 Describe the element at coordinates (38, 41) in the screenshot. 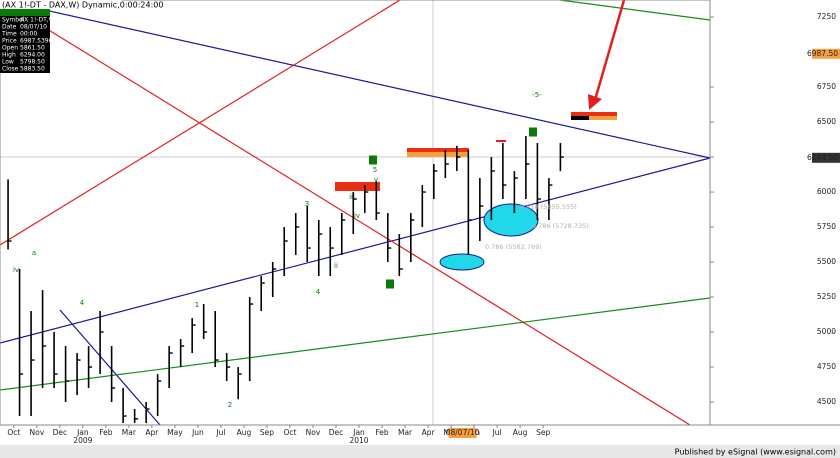

I see `data-window-value: 6987.53964` at that location.